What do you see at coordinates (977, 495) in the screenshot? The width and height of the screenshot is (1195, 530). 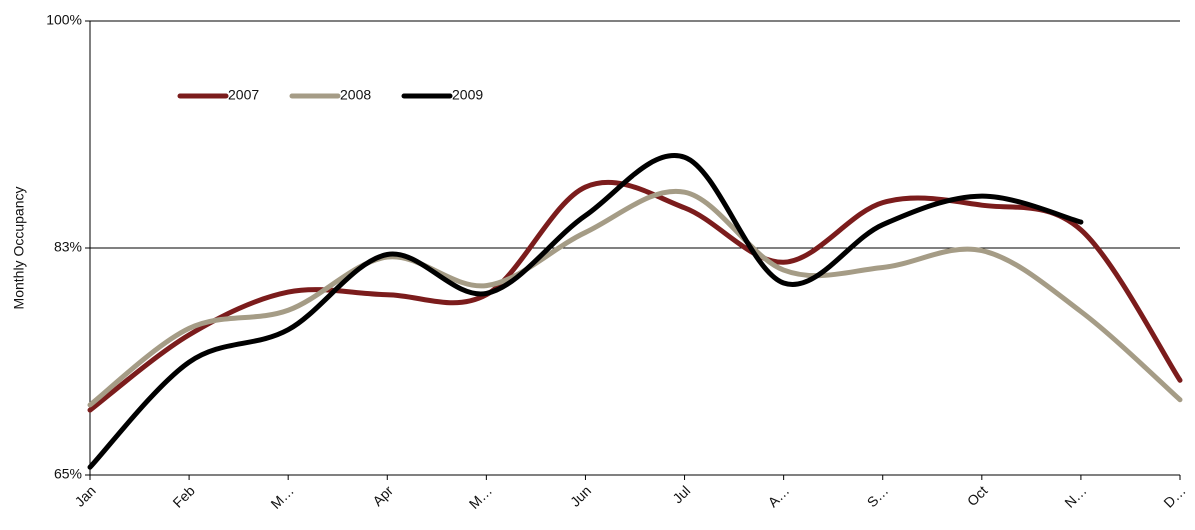 I see `x-tick-label: Oct` at bounding box center [977, 495].